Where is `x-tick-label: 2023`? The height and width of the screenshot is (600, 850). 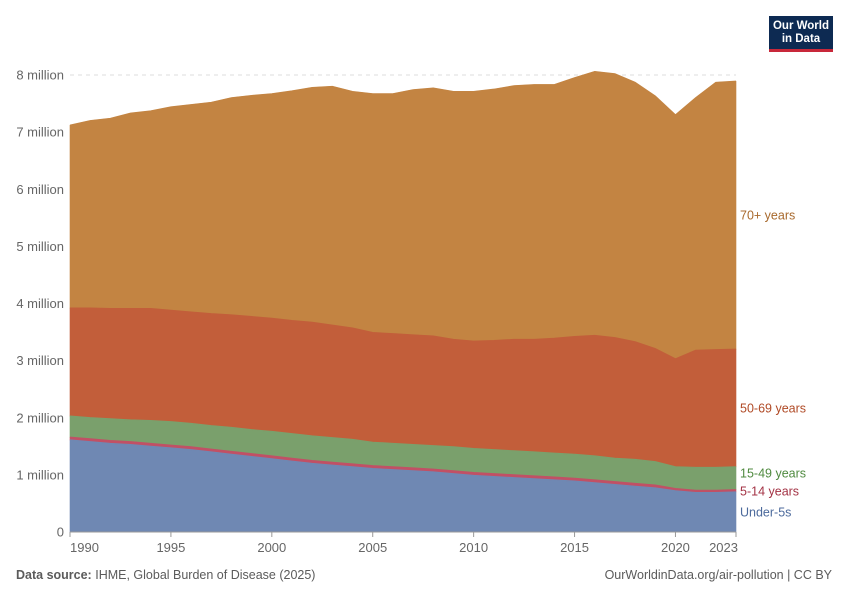
x-tick-label: 2023 is located at coordinates (723, 547).